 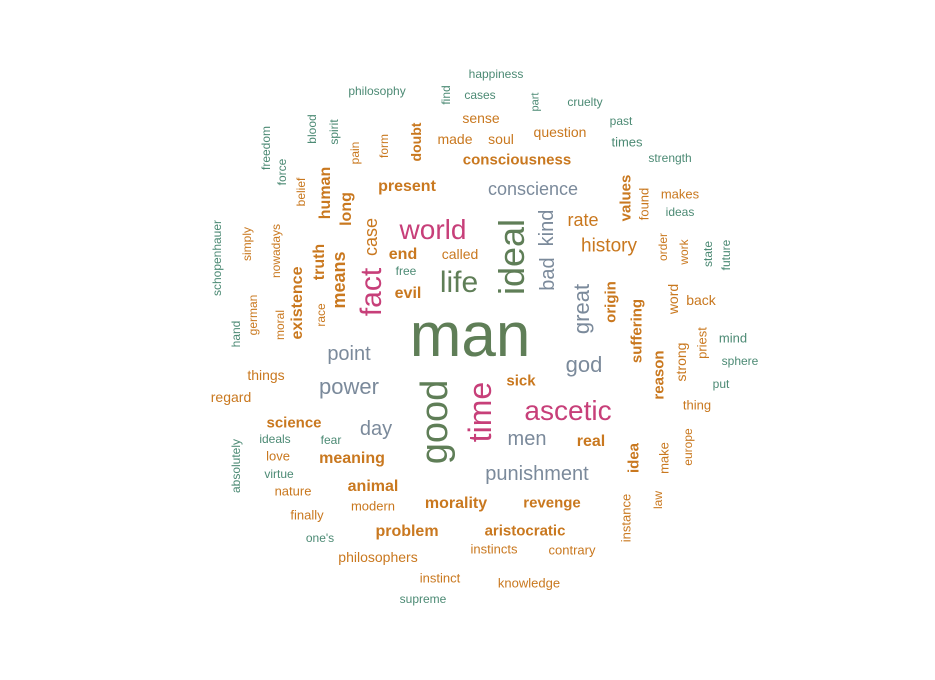 I want to click on word-spirit: spirit, so click(x=334, y=132).